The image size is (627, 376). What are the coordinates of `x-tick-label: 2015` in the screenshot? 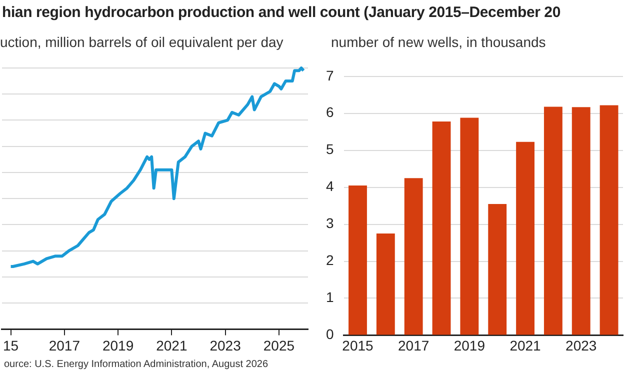 It's located at (358, 345).